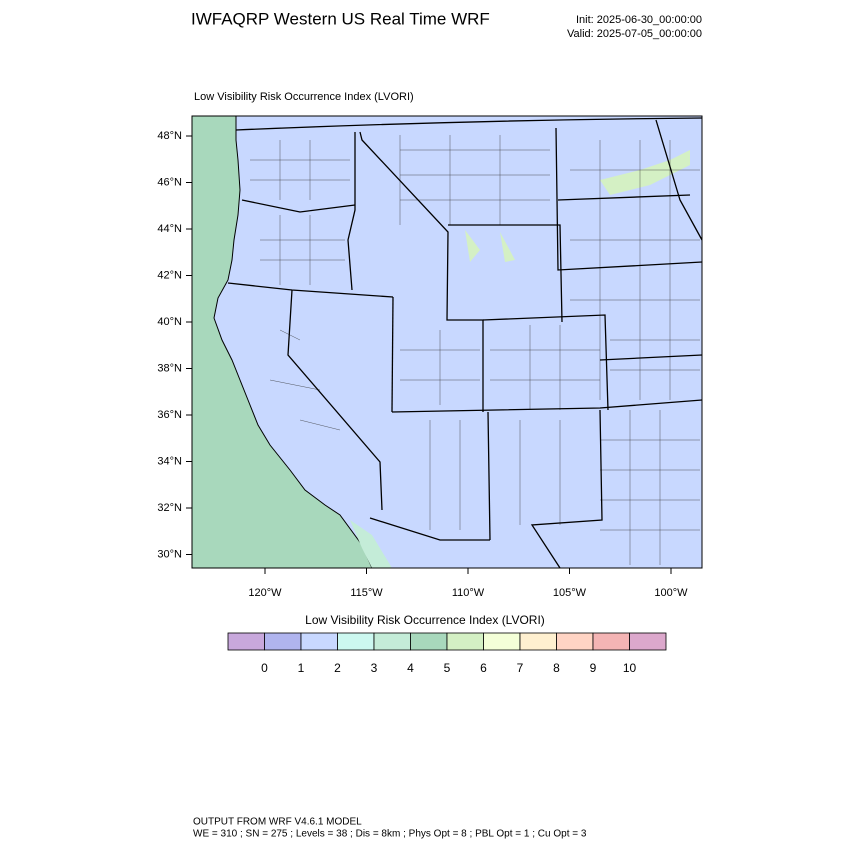 The width and height of the screenshot is (850, 850). I want to click on colorbar-label: 1, so click(301, 668).